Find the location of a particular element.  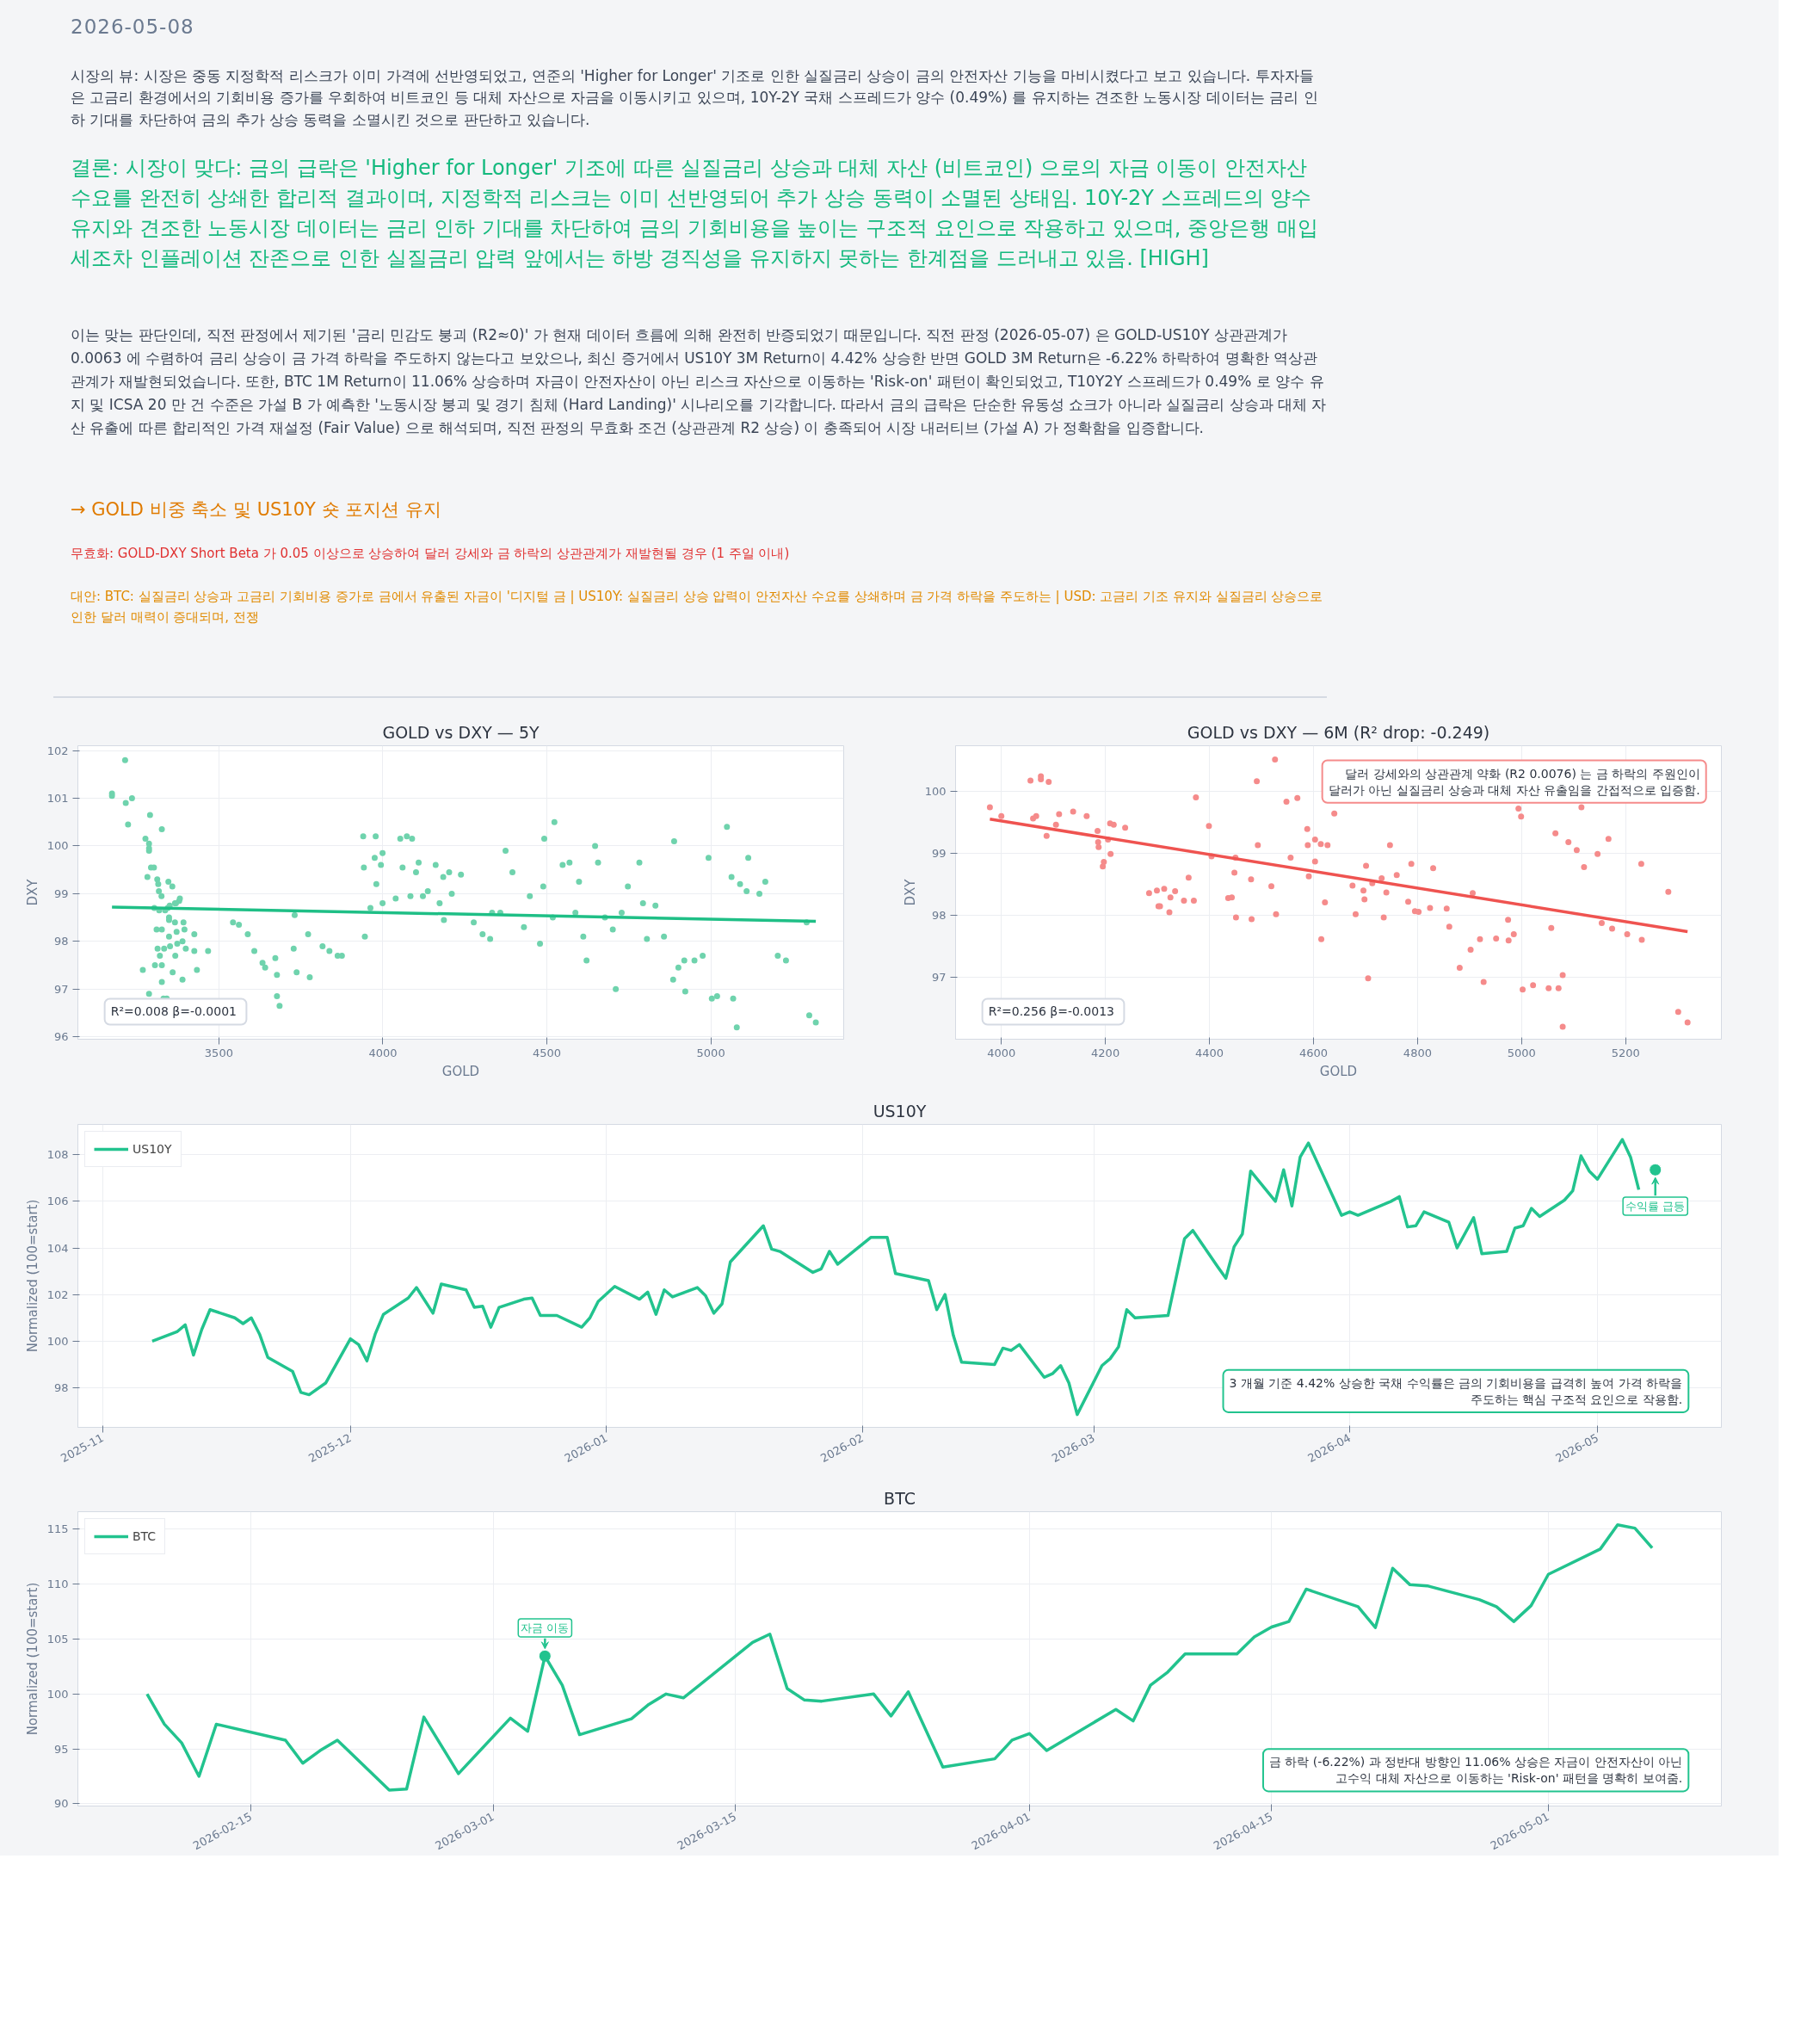

chart-title: GOLD vs DXY — 6M (R² drop: -0.249) is located at coordinates (1338, 732).